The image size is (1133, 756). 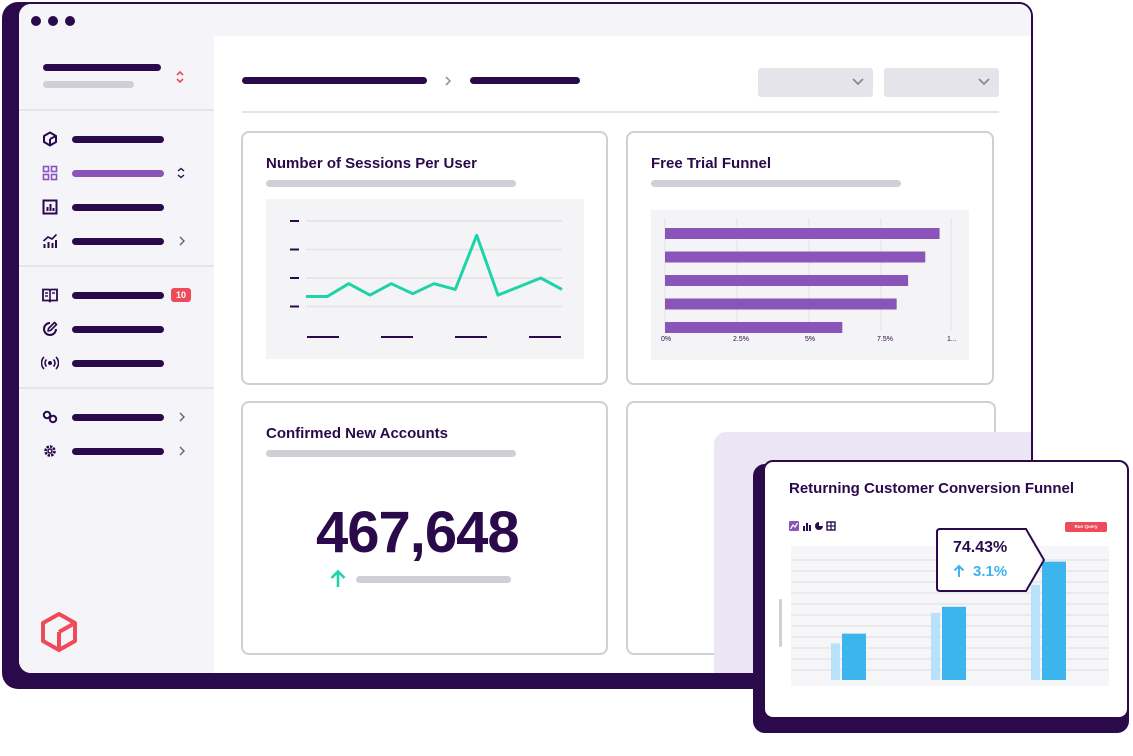 I want to click on header-divider, so click(x=620, y=112).